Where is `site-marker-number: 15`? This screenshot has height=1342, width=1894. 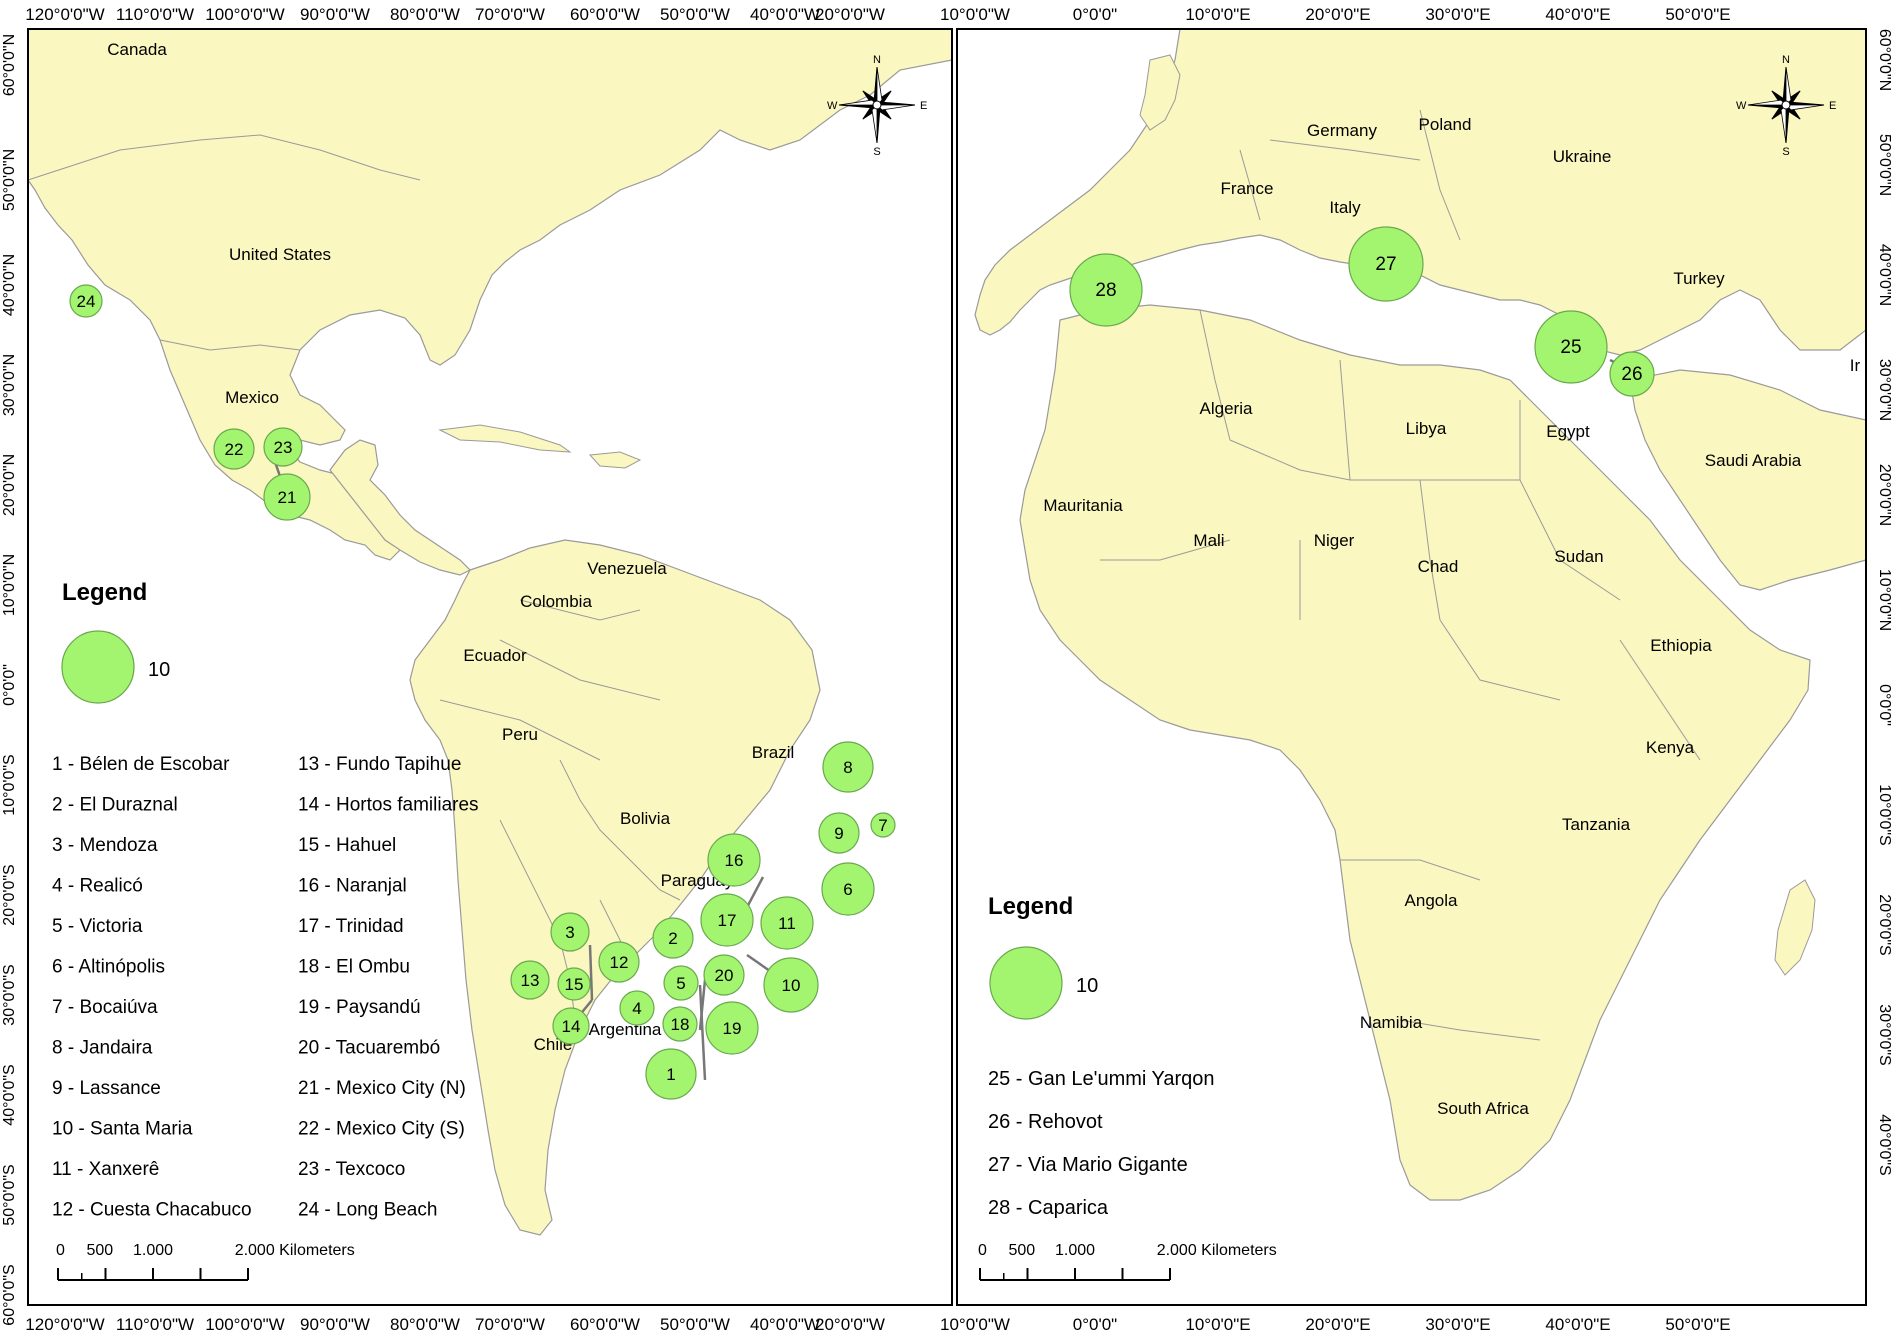 site-marker-number: 15 is located at coordinates (574, 984).